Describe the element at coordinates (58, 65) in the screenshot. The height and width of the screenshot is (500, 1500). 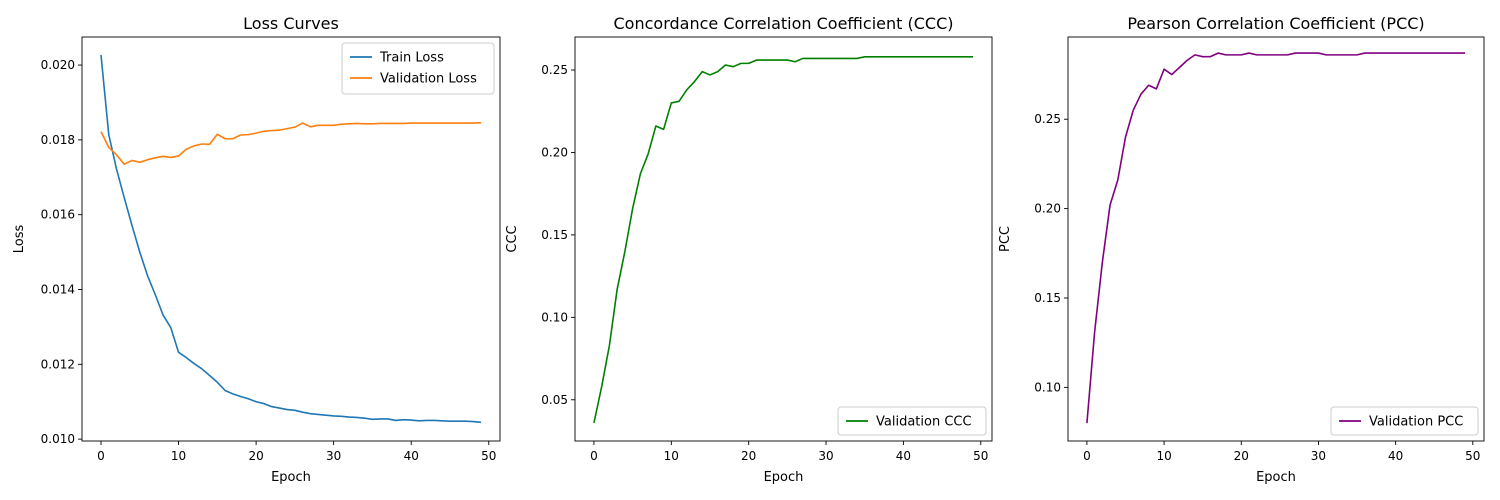
I see `y-tick-label: 0.020` at that location.